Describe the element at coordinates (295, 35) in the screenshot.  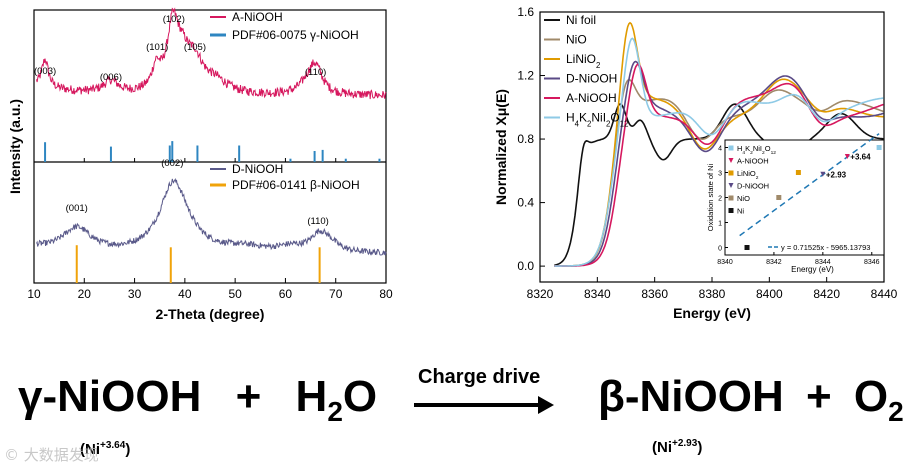
I see `legend-gamma-label: PDF#06-0075 γ-NiOOH` at that location.